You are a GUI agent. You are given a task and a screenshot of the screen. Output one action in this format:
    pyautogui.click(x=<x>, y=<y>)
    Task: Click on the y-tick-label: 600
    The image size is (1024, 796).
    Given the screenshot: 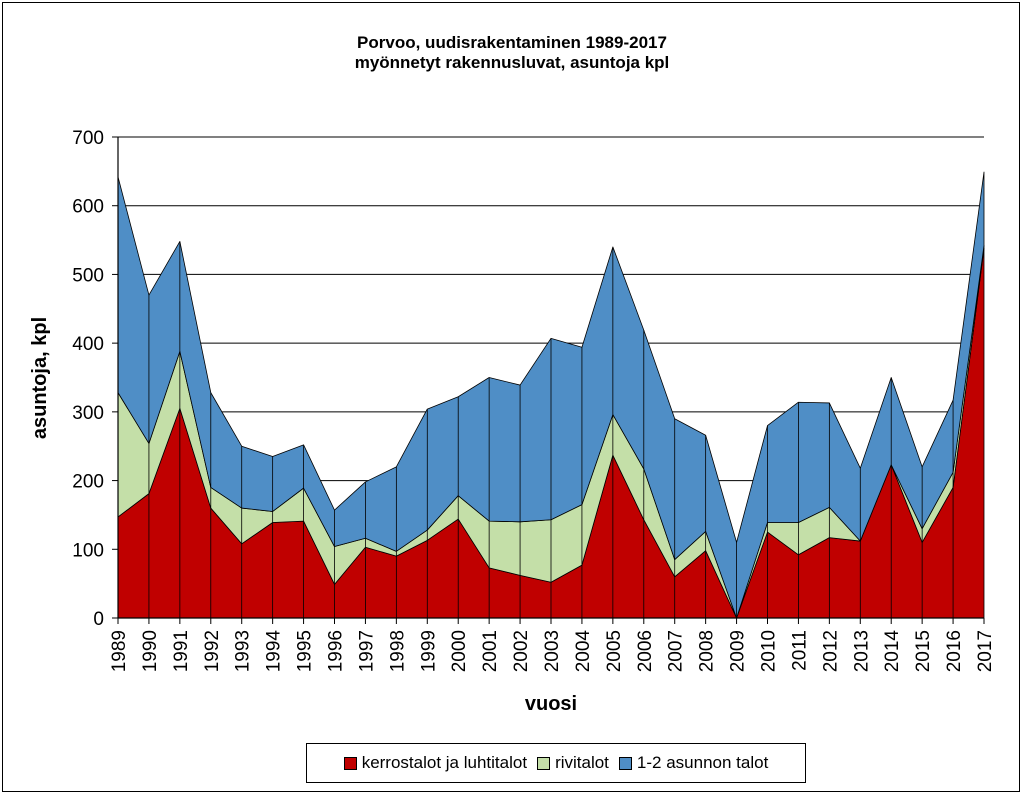 What is the action you would take?
    pyautogui.click(x=88, y=207)
    